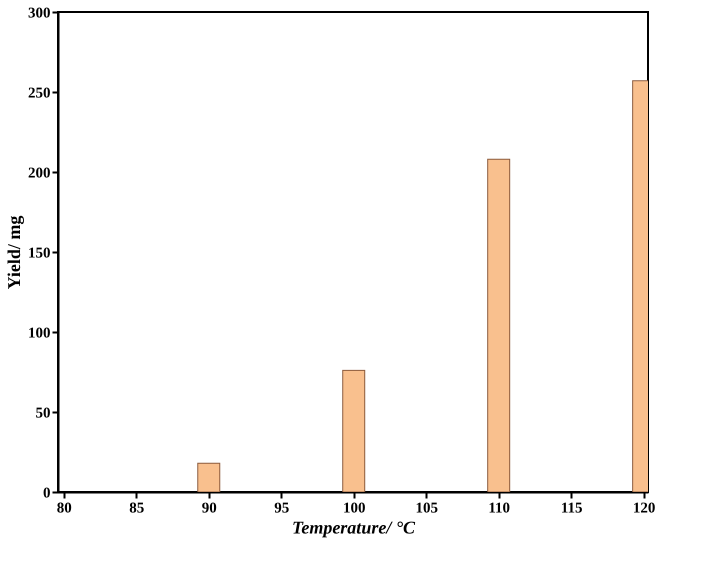 The width and height of the screenshot is (705, 586). Describe the element at coordinates (39, 14) in the screenshot. I see `y-tick-label: 300` at that location.